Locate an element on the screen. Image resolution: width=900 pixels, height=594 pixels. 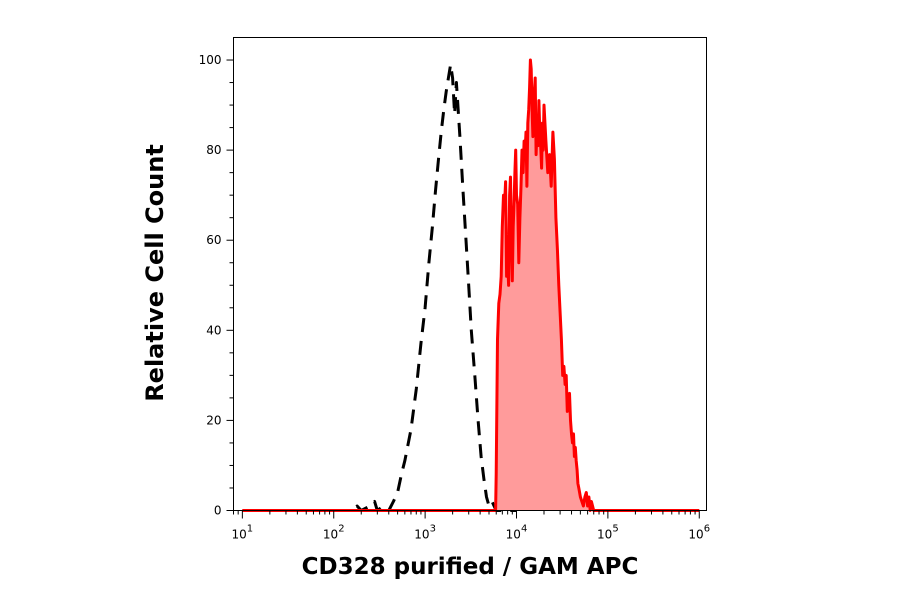
x-tick-label: 10⁶ is located at coordinates (699, 533).